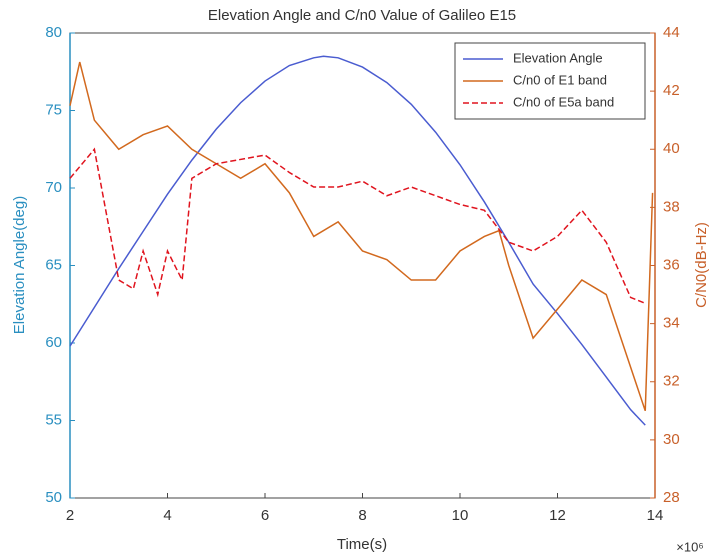 This screenshot has height=557, width=715. Describe the element at coordinates (655, 515) in the screenshot. I see `x-tick-label: 14` at that location.